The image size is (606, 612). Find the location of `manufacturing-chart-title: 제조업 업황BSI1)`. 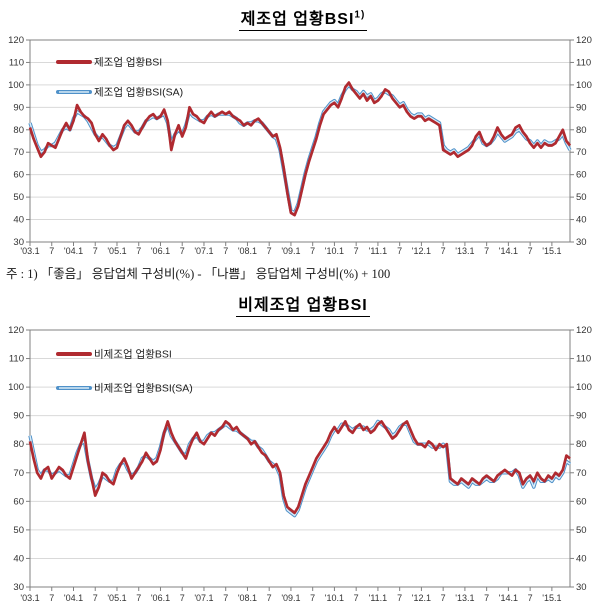

manufacturing-chart-title: 제조업 업황BSI1) is located at coordinates (303, 18).